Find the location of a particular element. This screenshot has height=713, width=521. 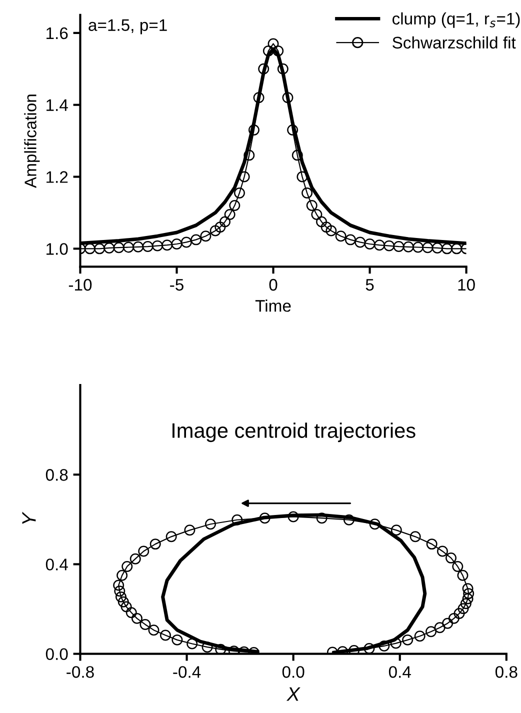

y-axis-title: Amplification is located at coordinates (32, 141).